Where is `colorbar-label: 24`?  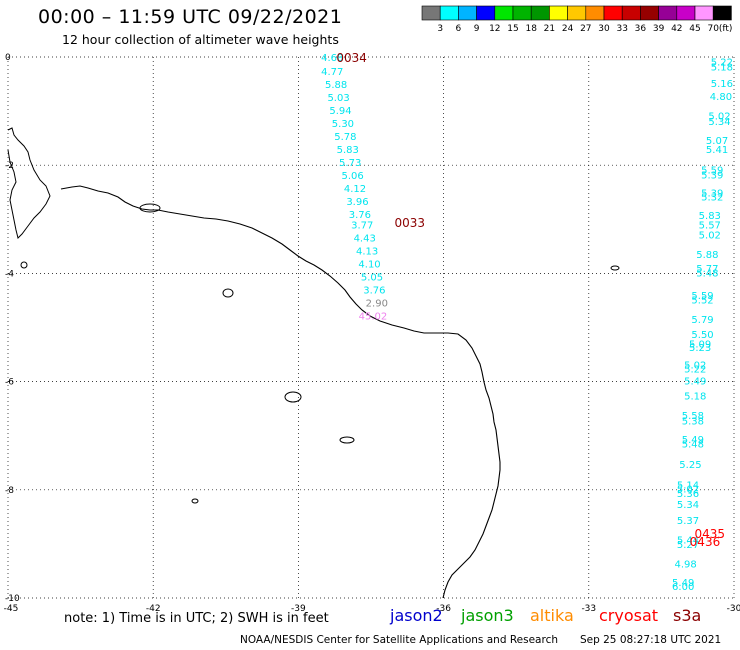 colorbar-label: 24 is located at coordinates (568, 29).